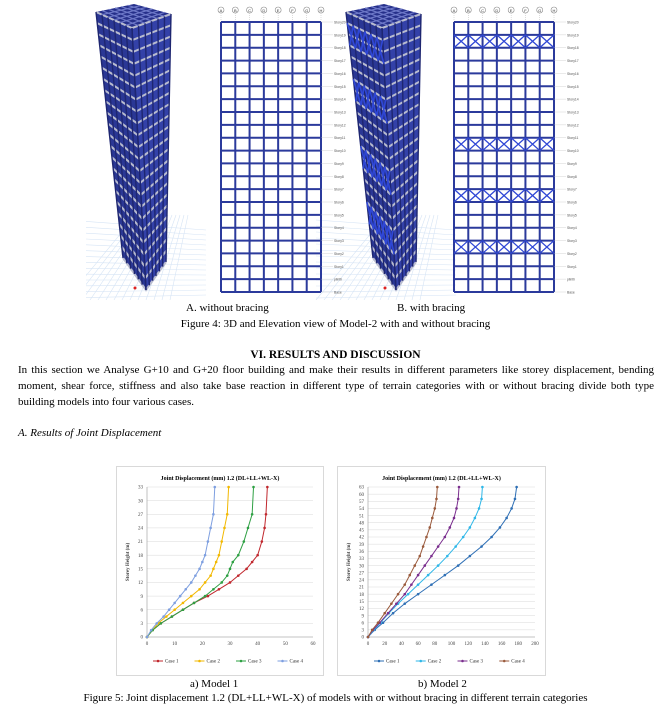  Describe the element at coordinates (142, 638) in the screenshot. I see `y-tick-label: 0` at that location.